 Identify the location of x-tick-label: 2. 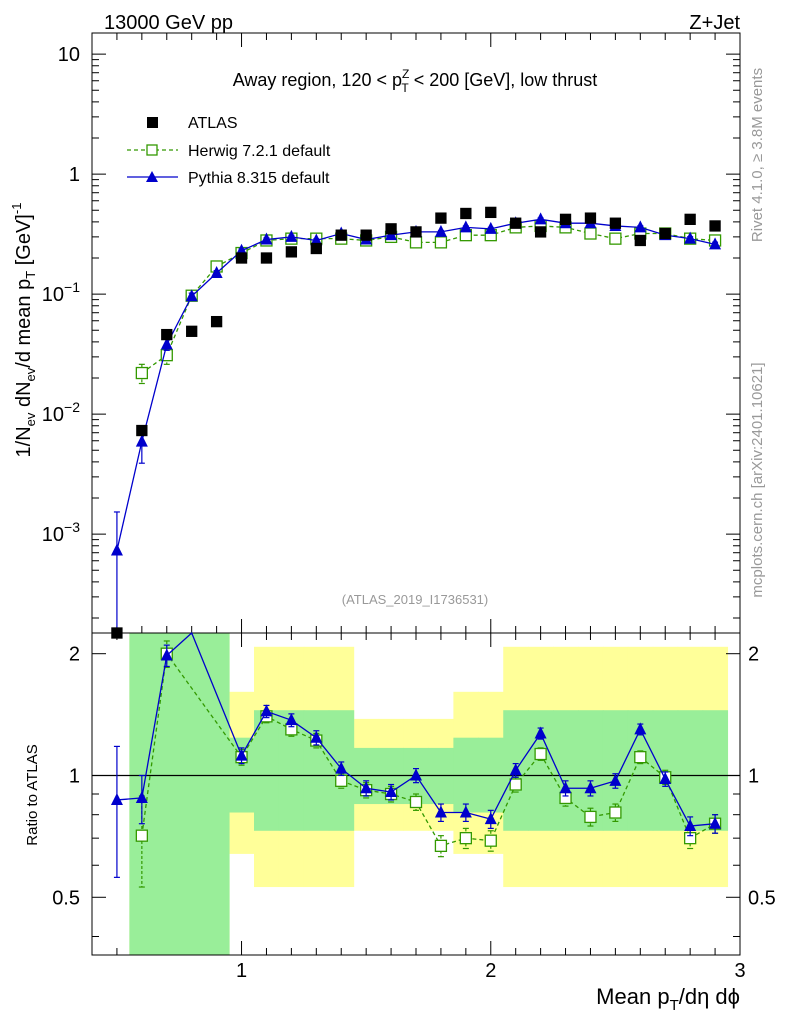
(490, 971).